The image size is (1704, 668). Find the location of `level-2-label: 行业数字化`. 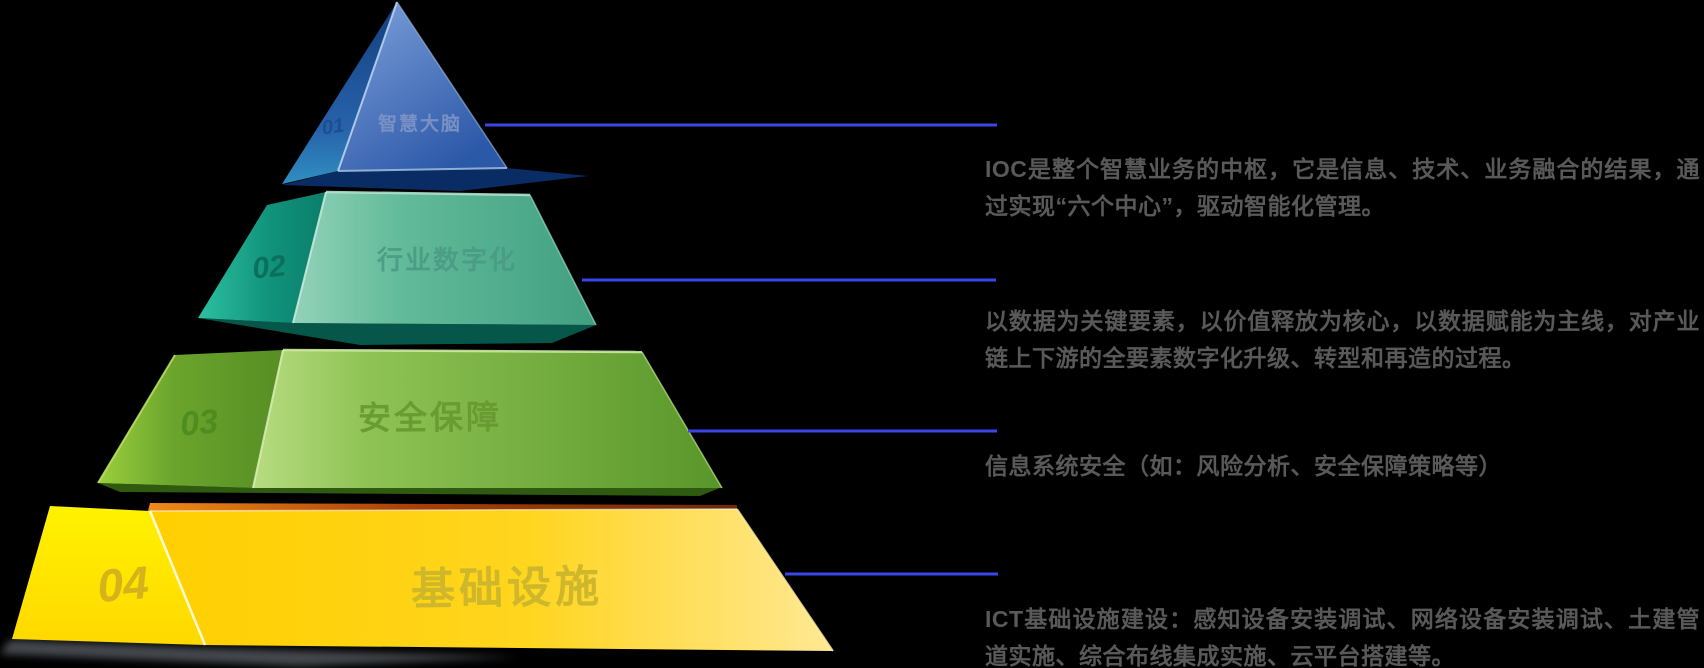

level-2-label: 行业数字化 is located at coordinates (446, 260).